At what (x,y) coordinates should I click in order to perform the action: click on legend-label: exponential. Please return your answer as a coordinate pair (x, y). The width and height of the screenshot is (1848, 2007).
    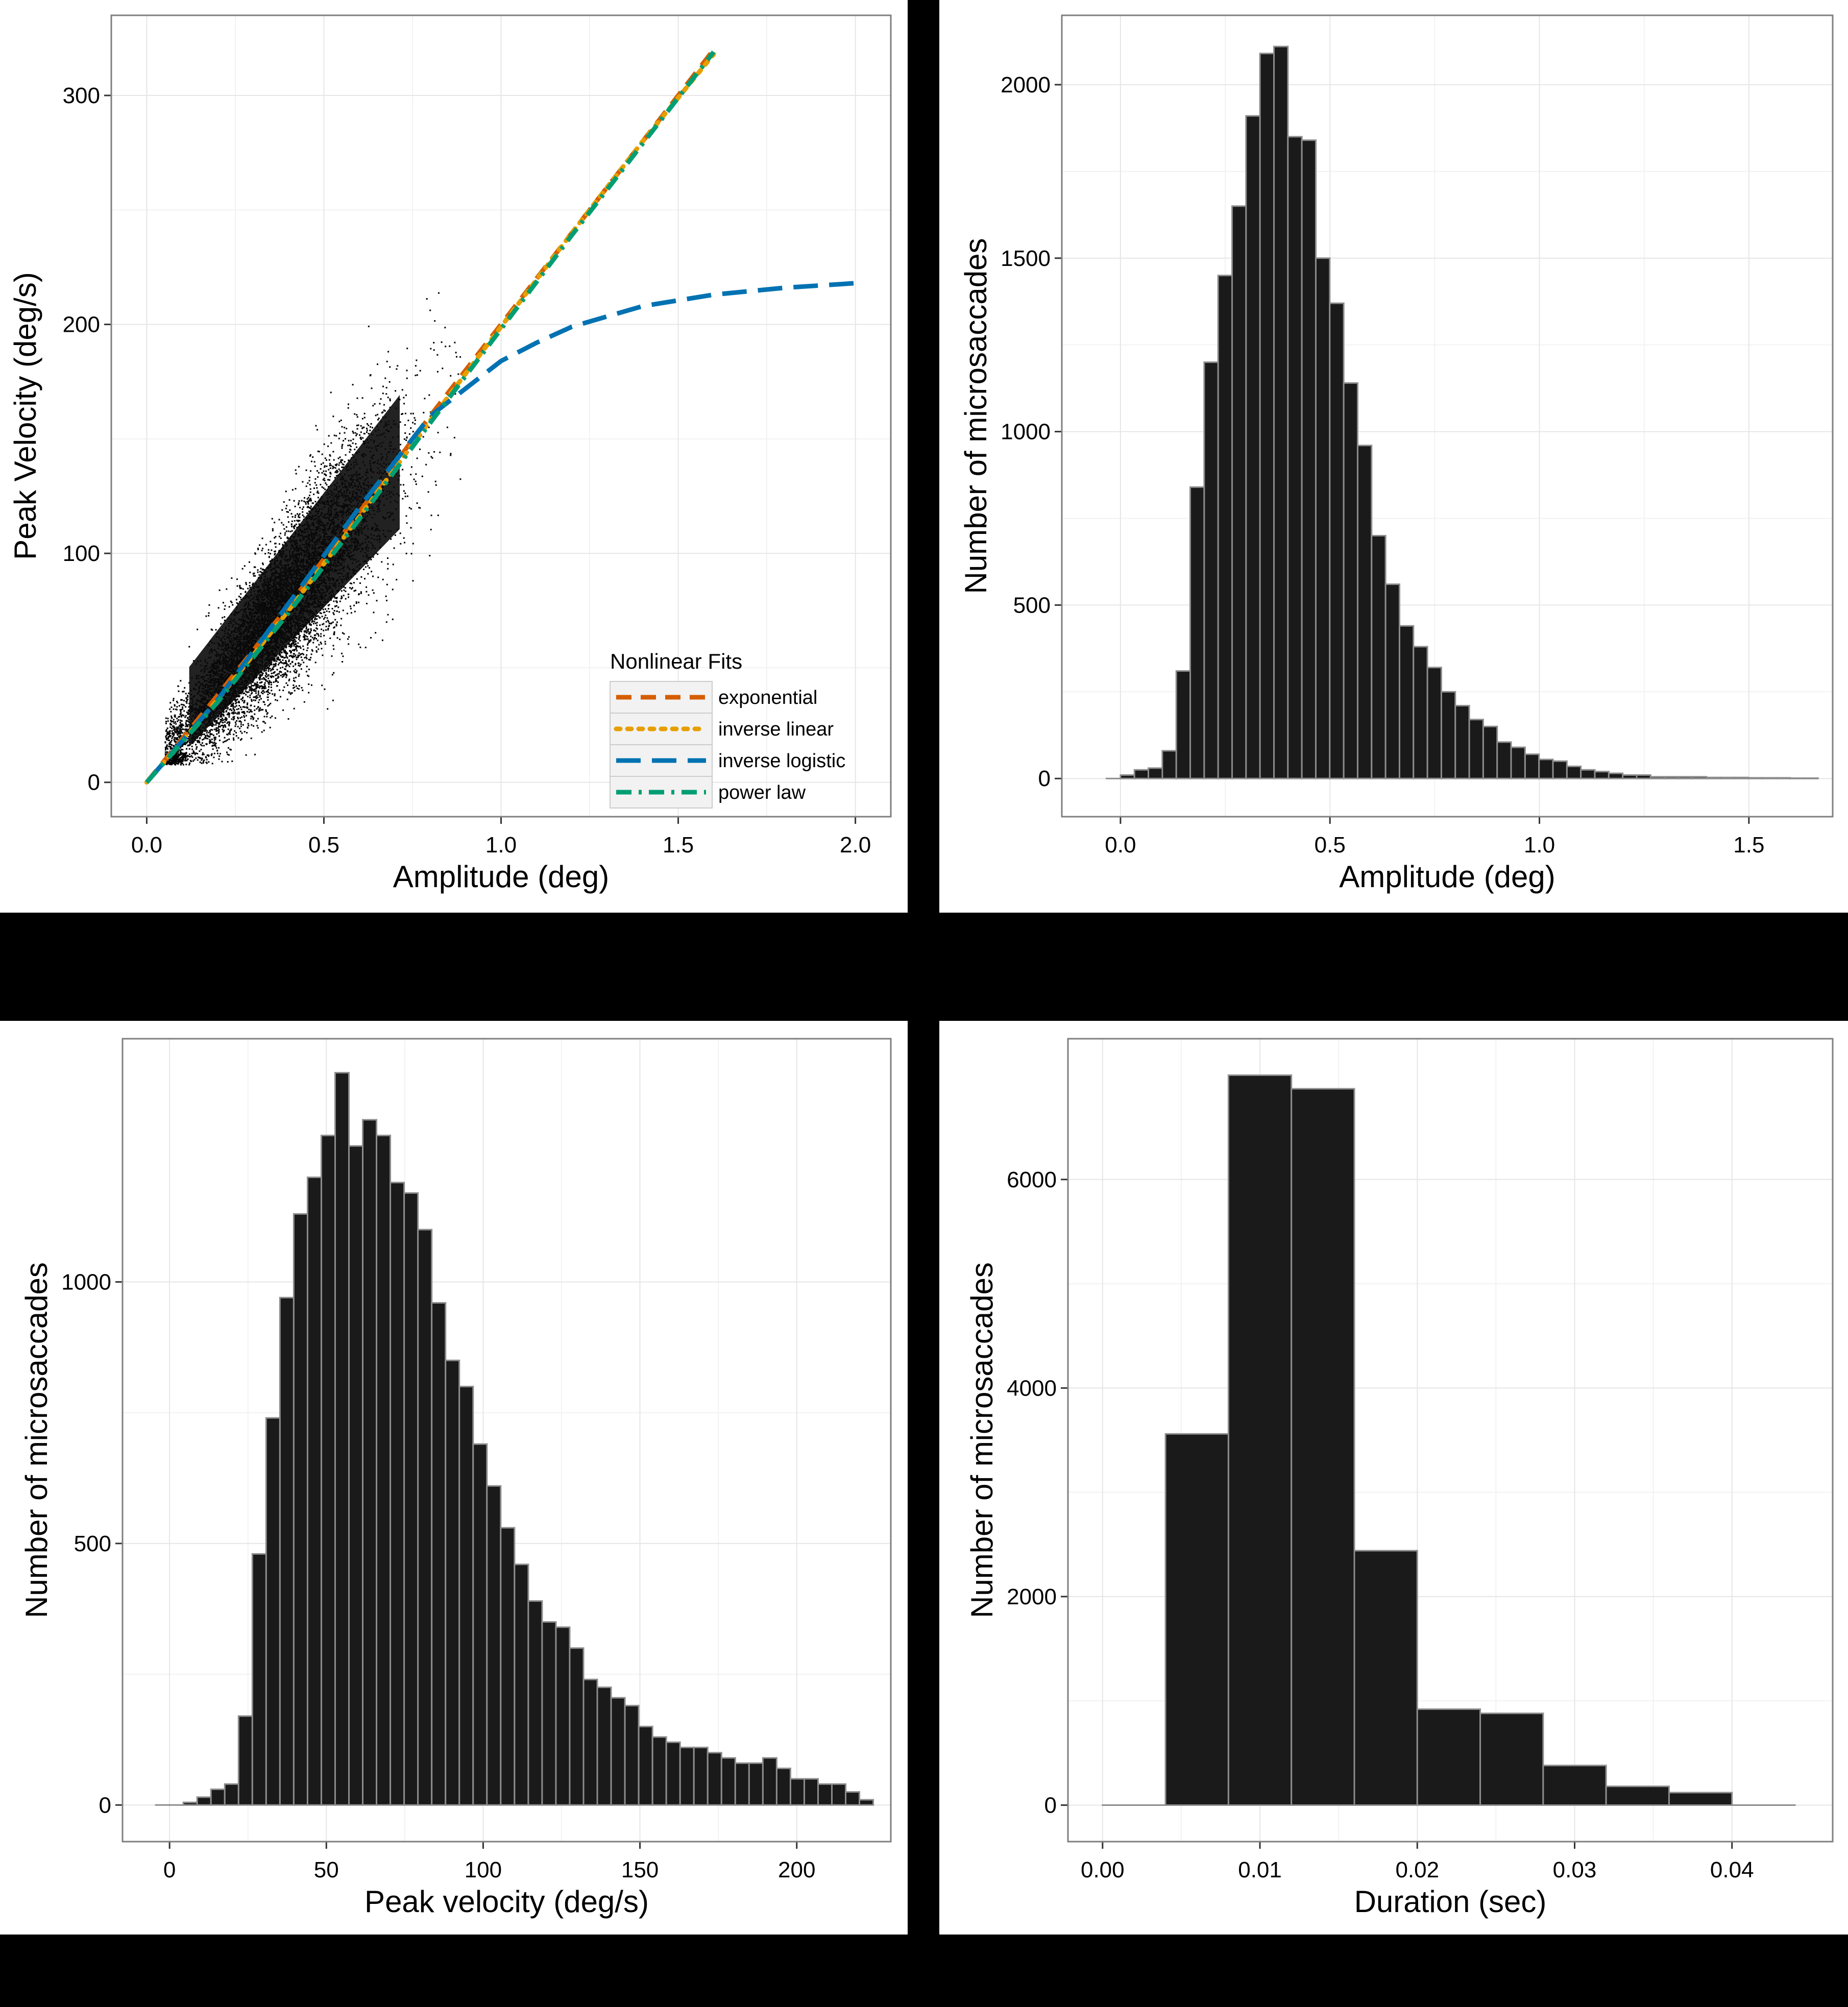
    Looking at the image, I should click on (767, 697).